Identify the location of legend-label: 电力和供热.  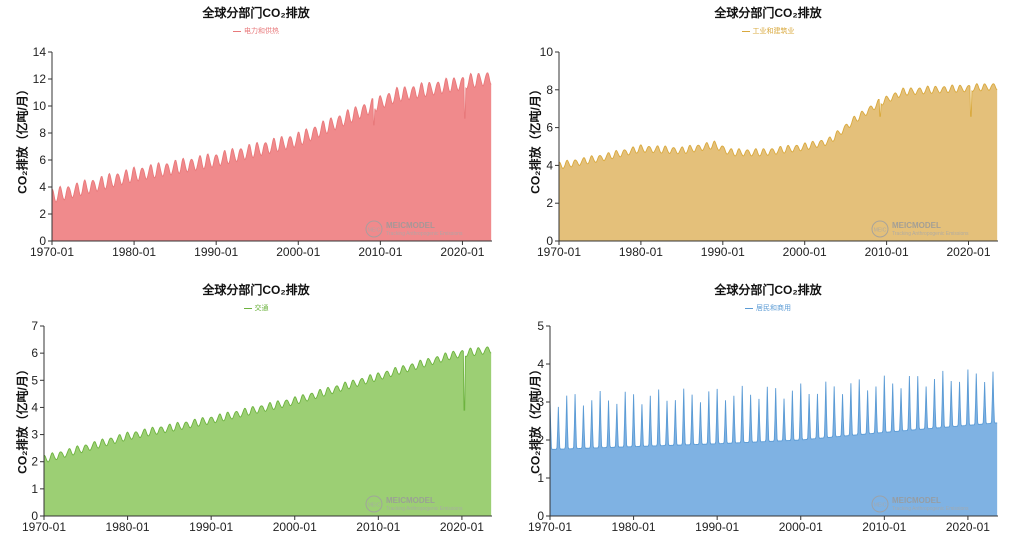
(261, 31).